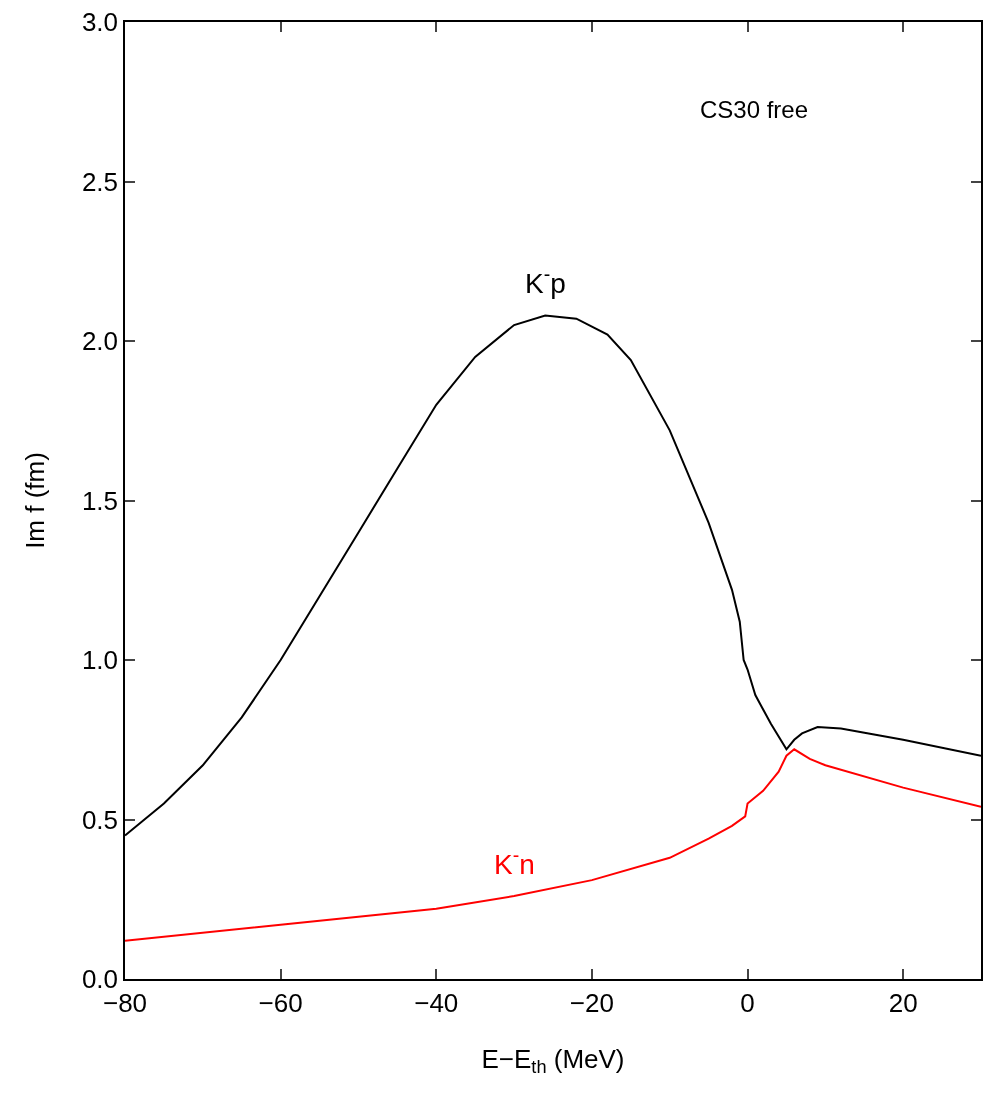  What do you see at coordinates (34, 500) in the screenshot?
I see `y-axis-title: Im f (fm)` at bounding box center [34, 500].